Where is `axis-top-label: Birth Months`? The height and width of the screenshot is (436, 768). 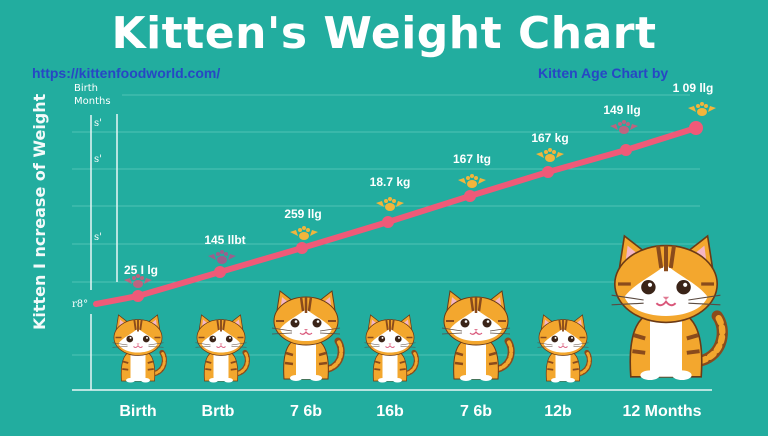
axis-top-label: Birth Months is located at coordinates (92, 95).